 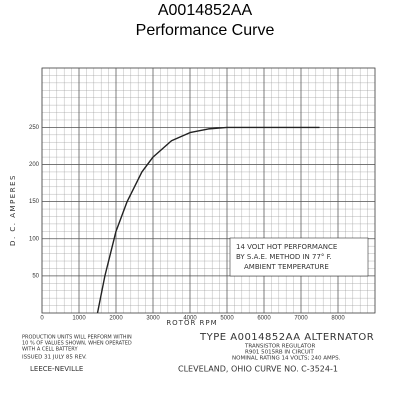 I want to click on y-axis-label: D. C. AMPERES, so click(x=13, y=210).